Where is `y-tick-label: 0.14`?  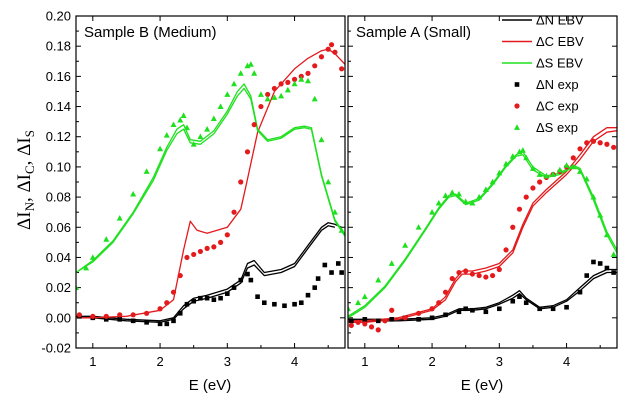
y-tick-label: 0.14 is located at coordinates (58, 106).